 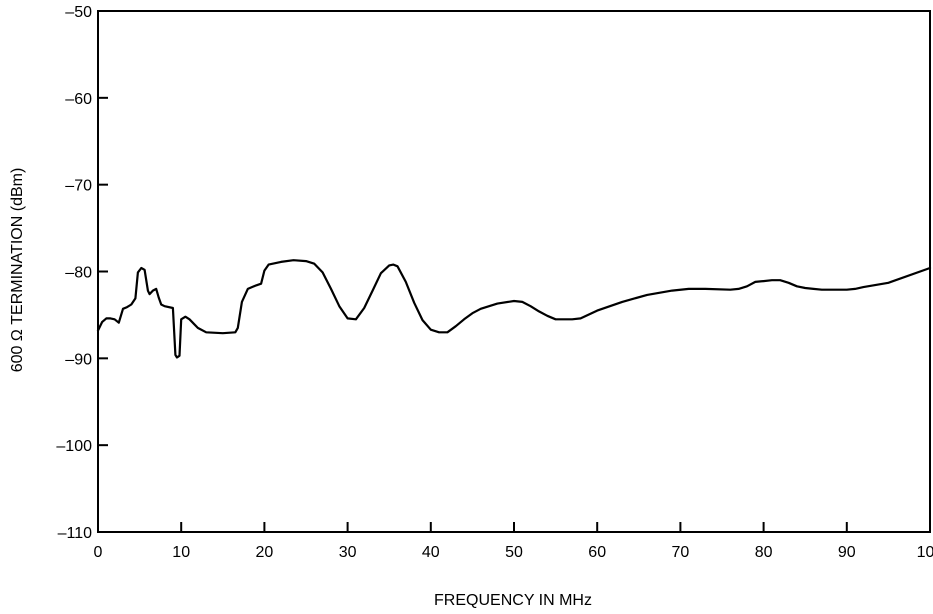 What do you see at coordinates (431, 552) in the screenshot?
I see `x-tick-label: 40` at bounding box center [431, 552].